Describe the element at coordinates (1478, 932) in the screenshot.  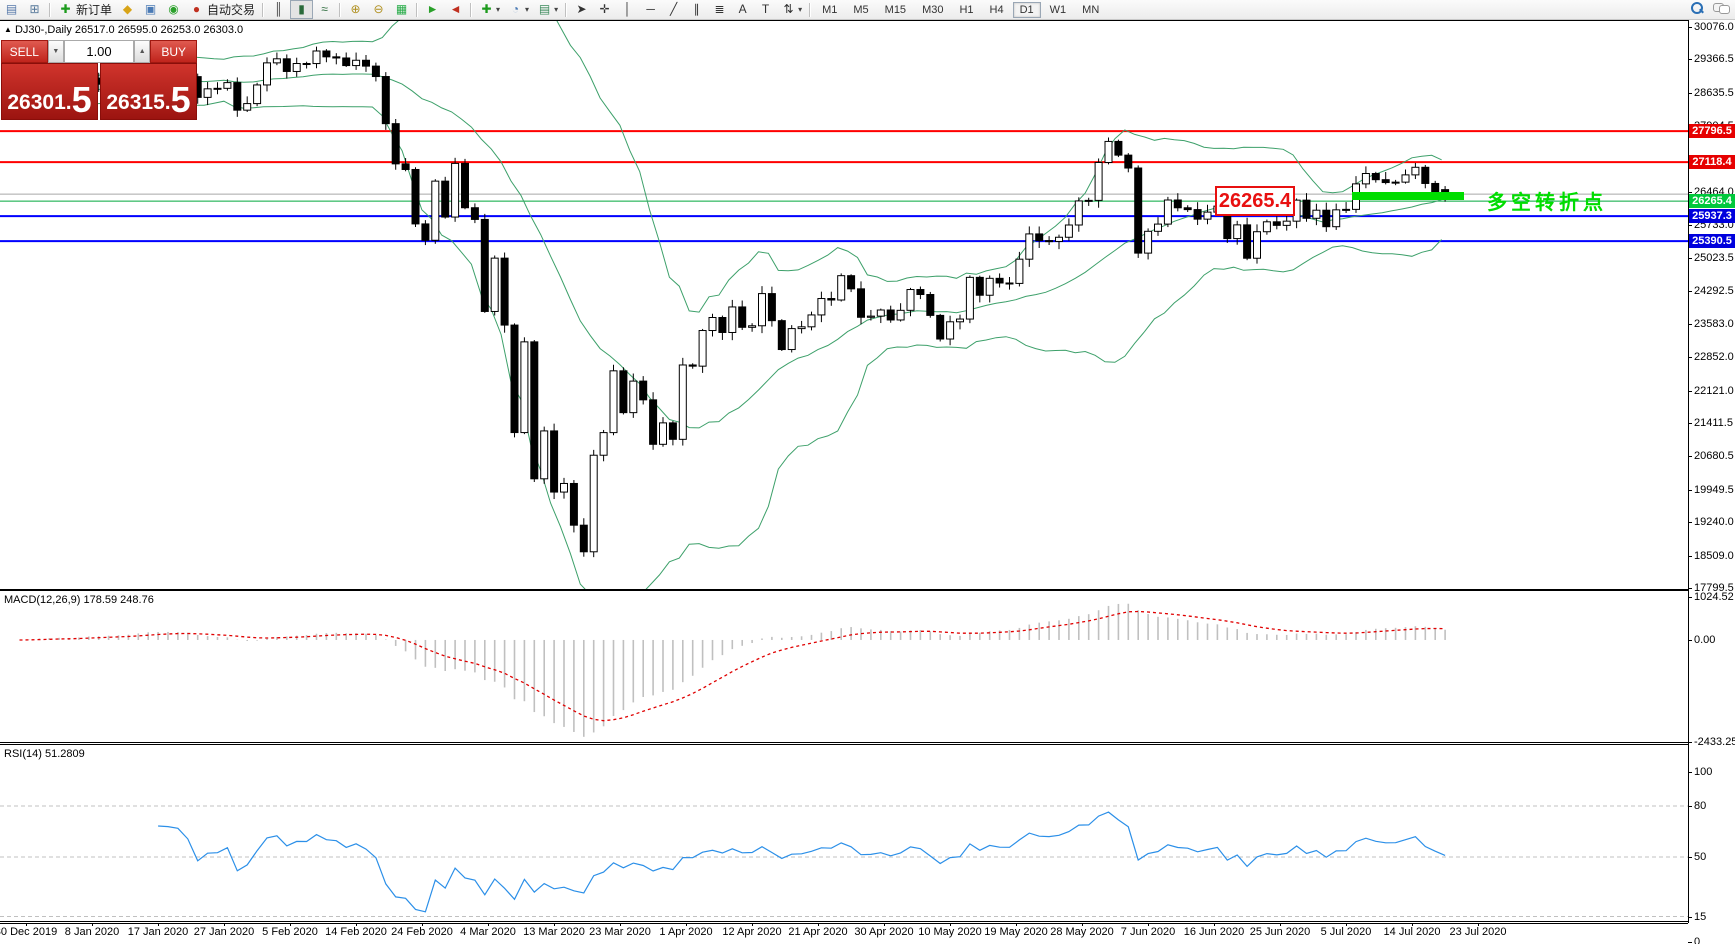
I see `date-tick-label: 23 Jul 2020` at that location.